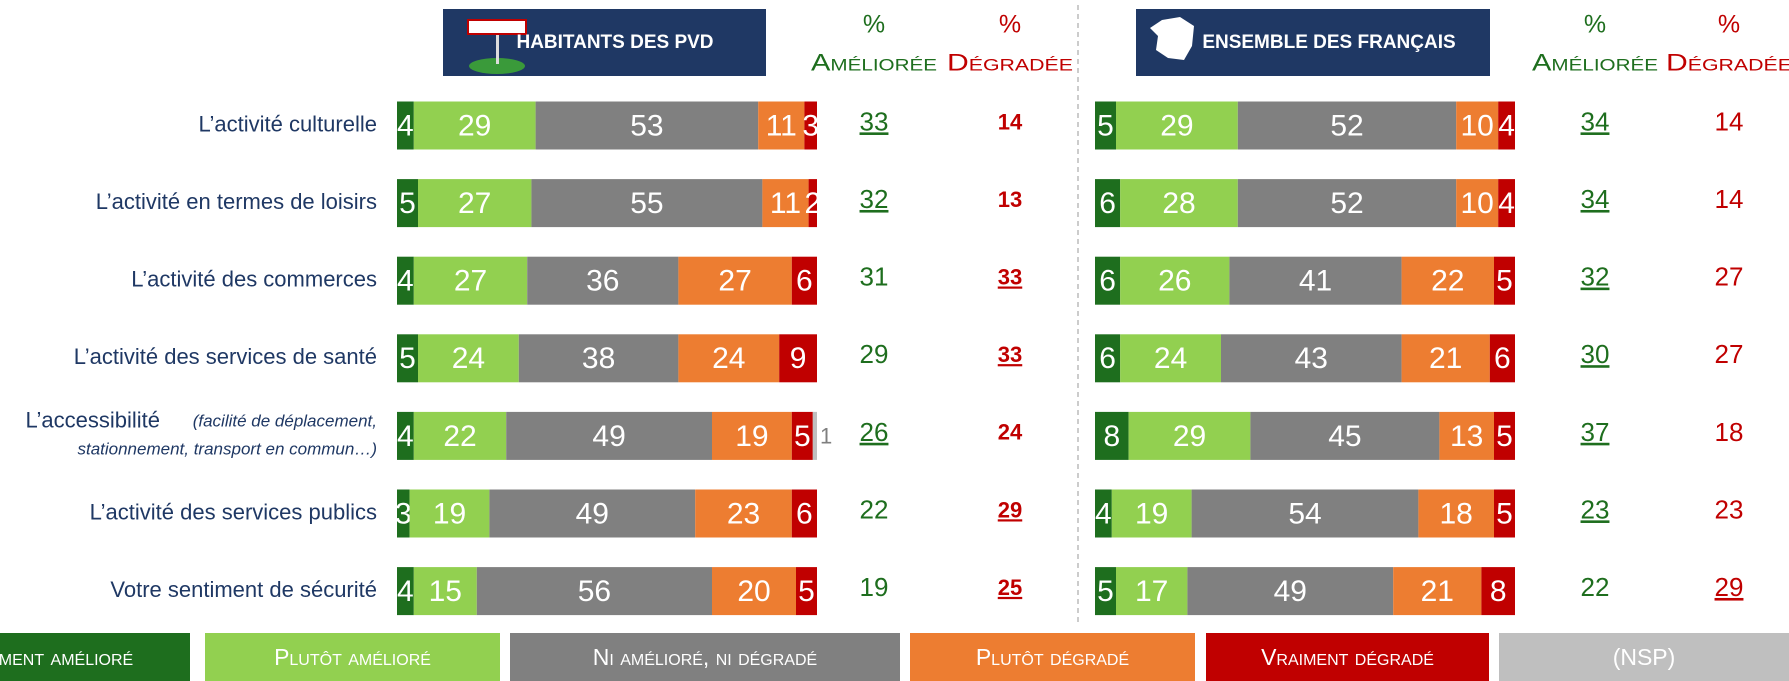 This screenshot has height=681, width=1789. I want to click on segment-label: 26, so click(1174, 281).